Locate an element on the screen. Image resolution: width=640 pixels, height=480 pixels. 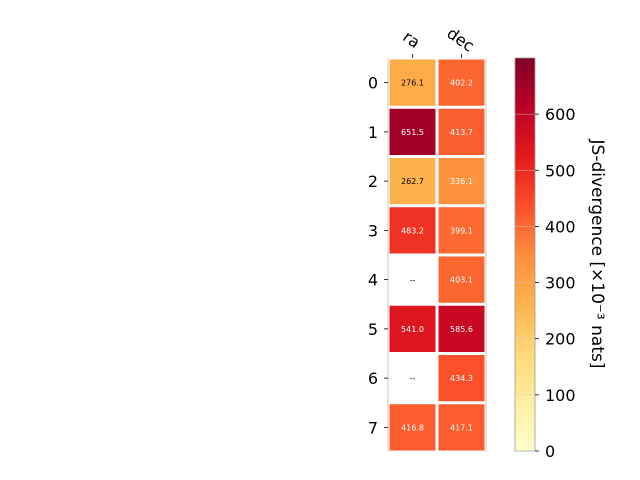
y-tick-label: 4 is located at coordinates (373, 280).